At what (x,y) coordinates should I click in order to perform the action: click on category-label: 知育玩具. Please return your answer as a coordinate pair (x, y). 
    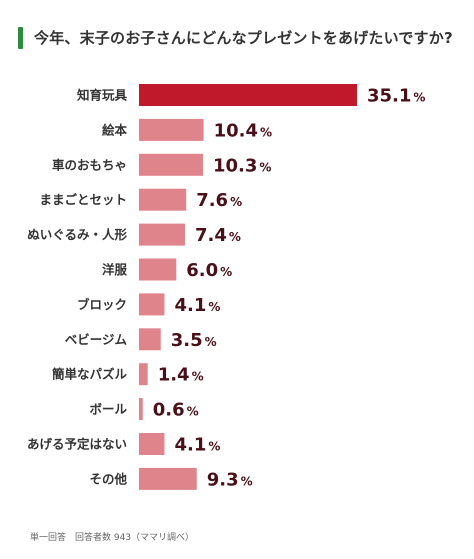
    Looking at the image, I should click on (102, 95).